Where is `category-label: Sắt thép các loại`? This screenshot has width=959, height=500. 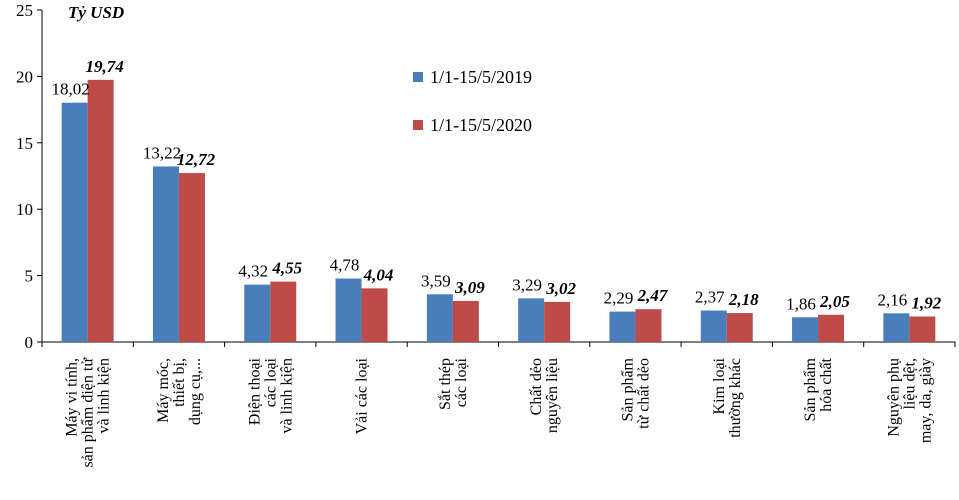
category-label: Sắt thép các loại is located at coordinates (453, 383).